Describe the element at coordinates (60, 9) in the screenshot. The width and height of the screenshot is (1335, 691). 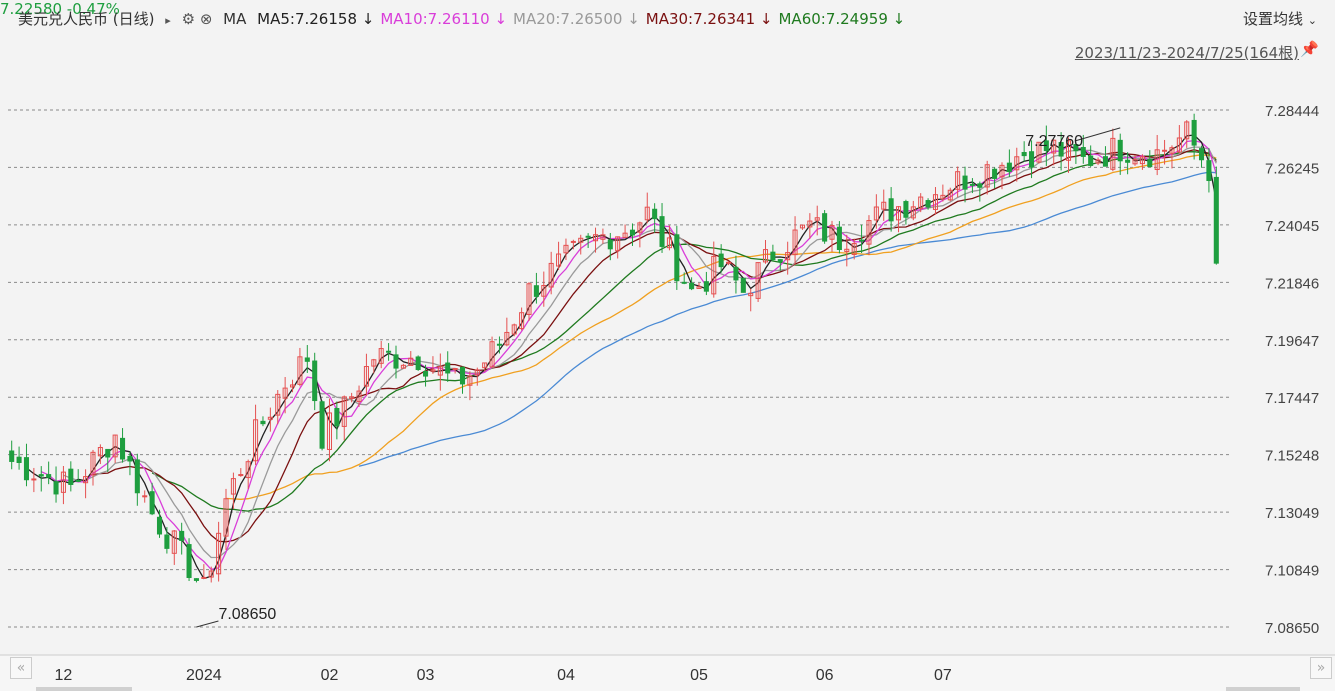
I see `price-change: 7.22580 -0.47%` at that location.